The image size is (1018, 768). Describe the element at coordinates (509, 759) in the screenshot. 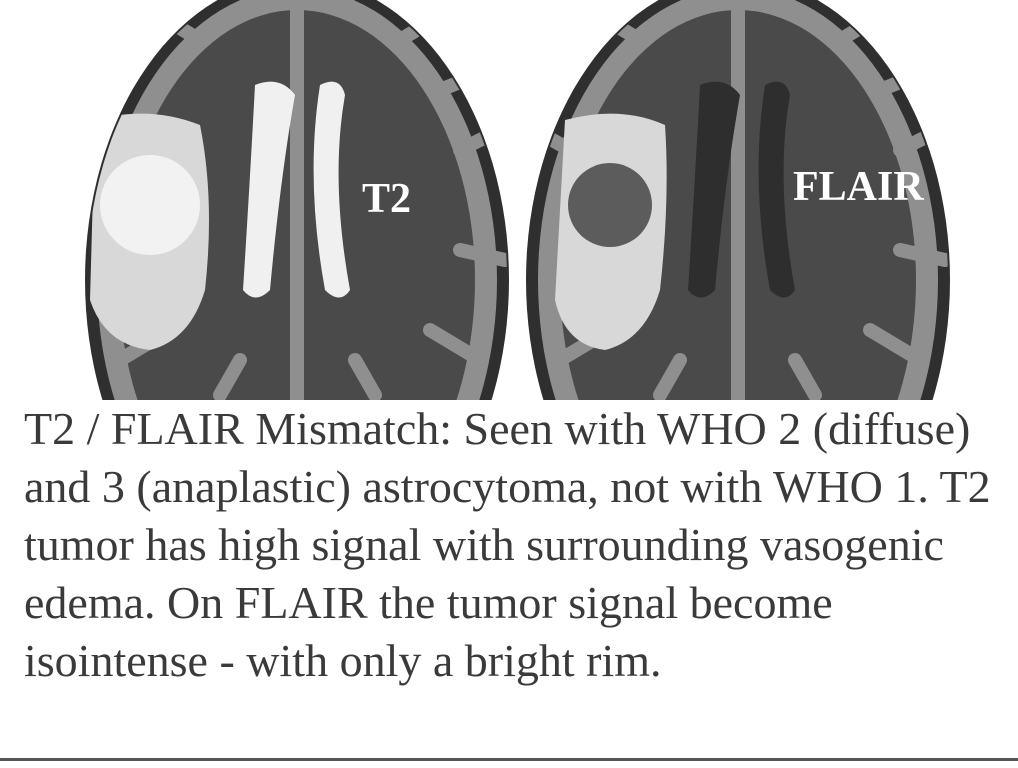

I see `bottom-divider` at that location.